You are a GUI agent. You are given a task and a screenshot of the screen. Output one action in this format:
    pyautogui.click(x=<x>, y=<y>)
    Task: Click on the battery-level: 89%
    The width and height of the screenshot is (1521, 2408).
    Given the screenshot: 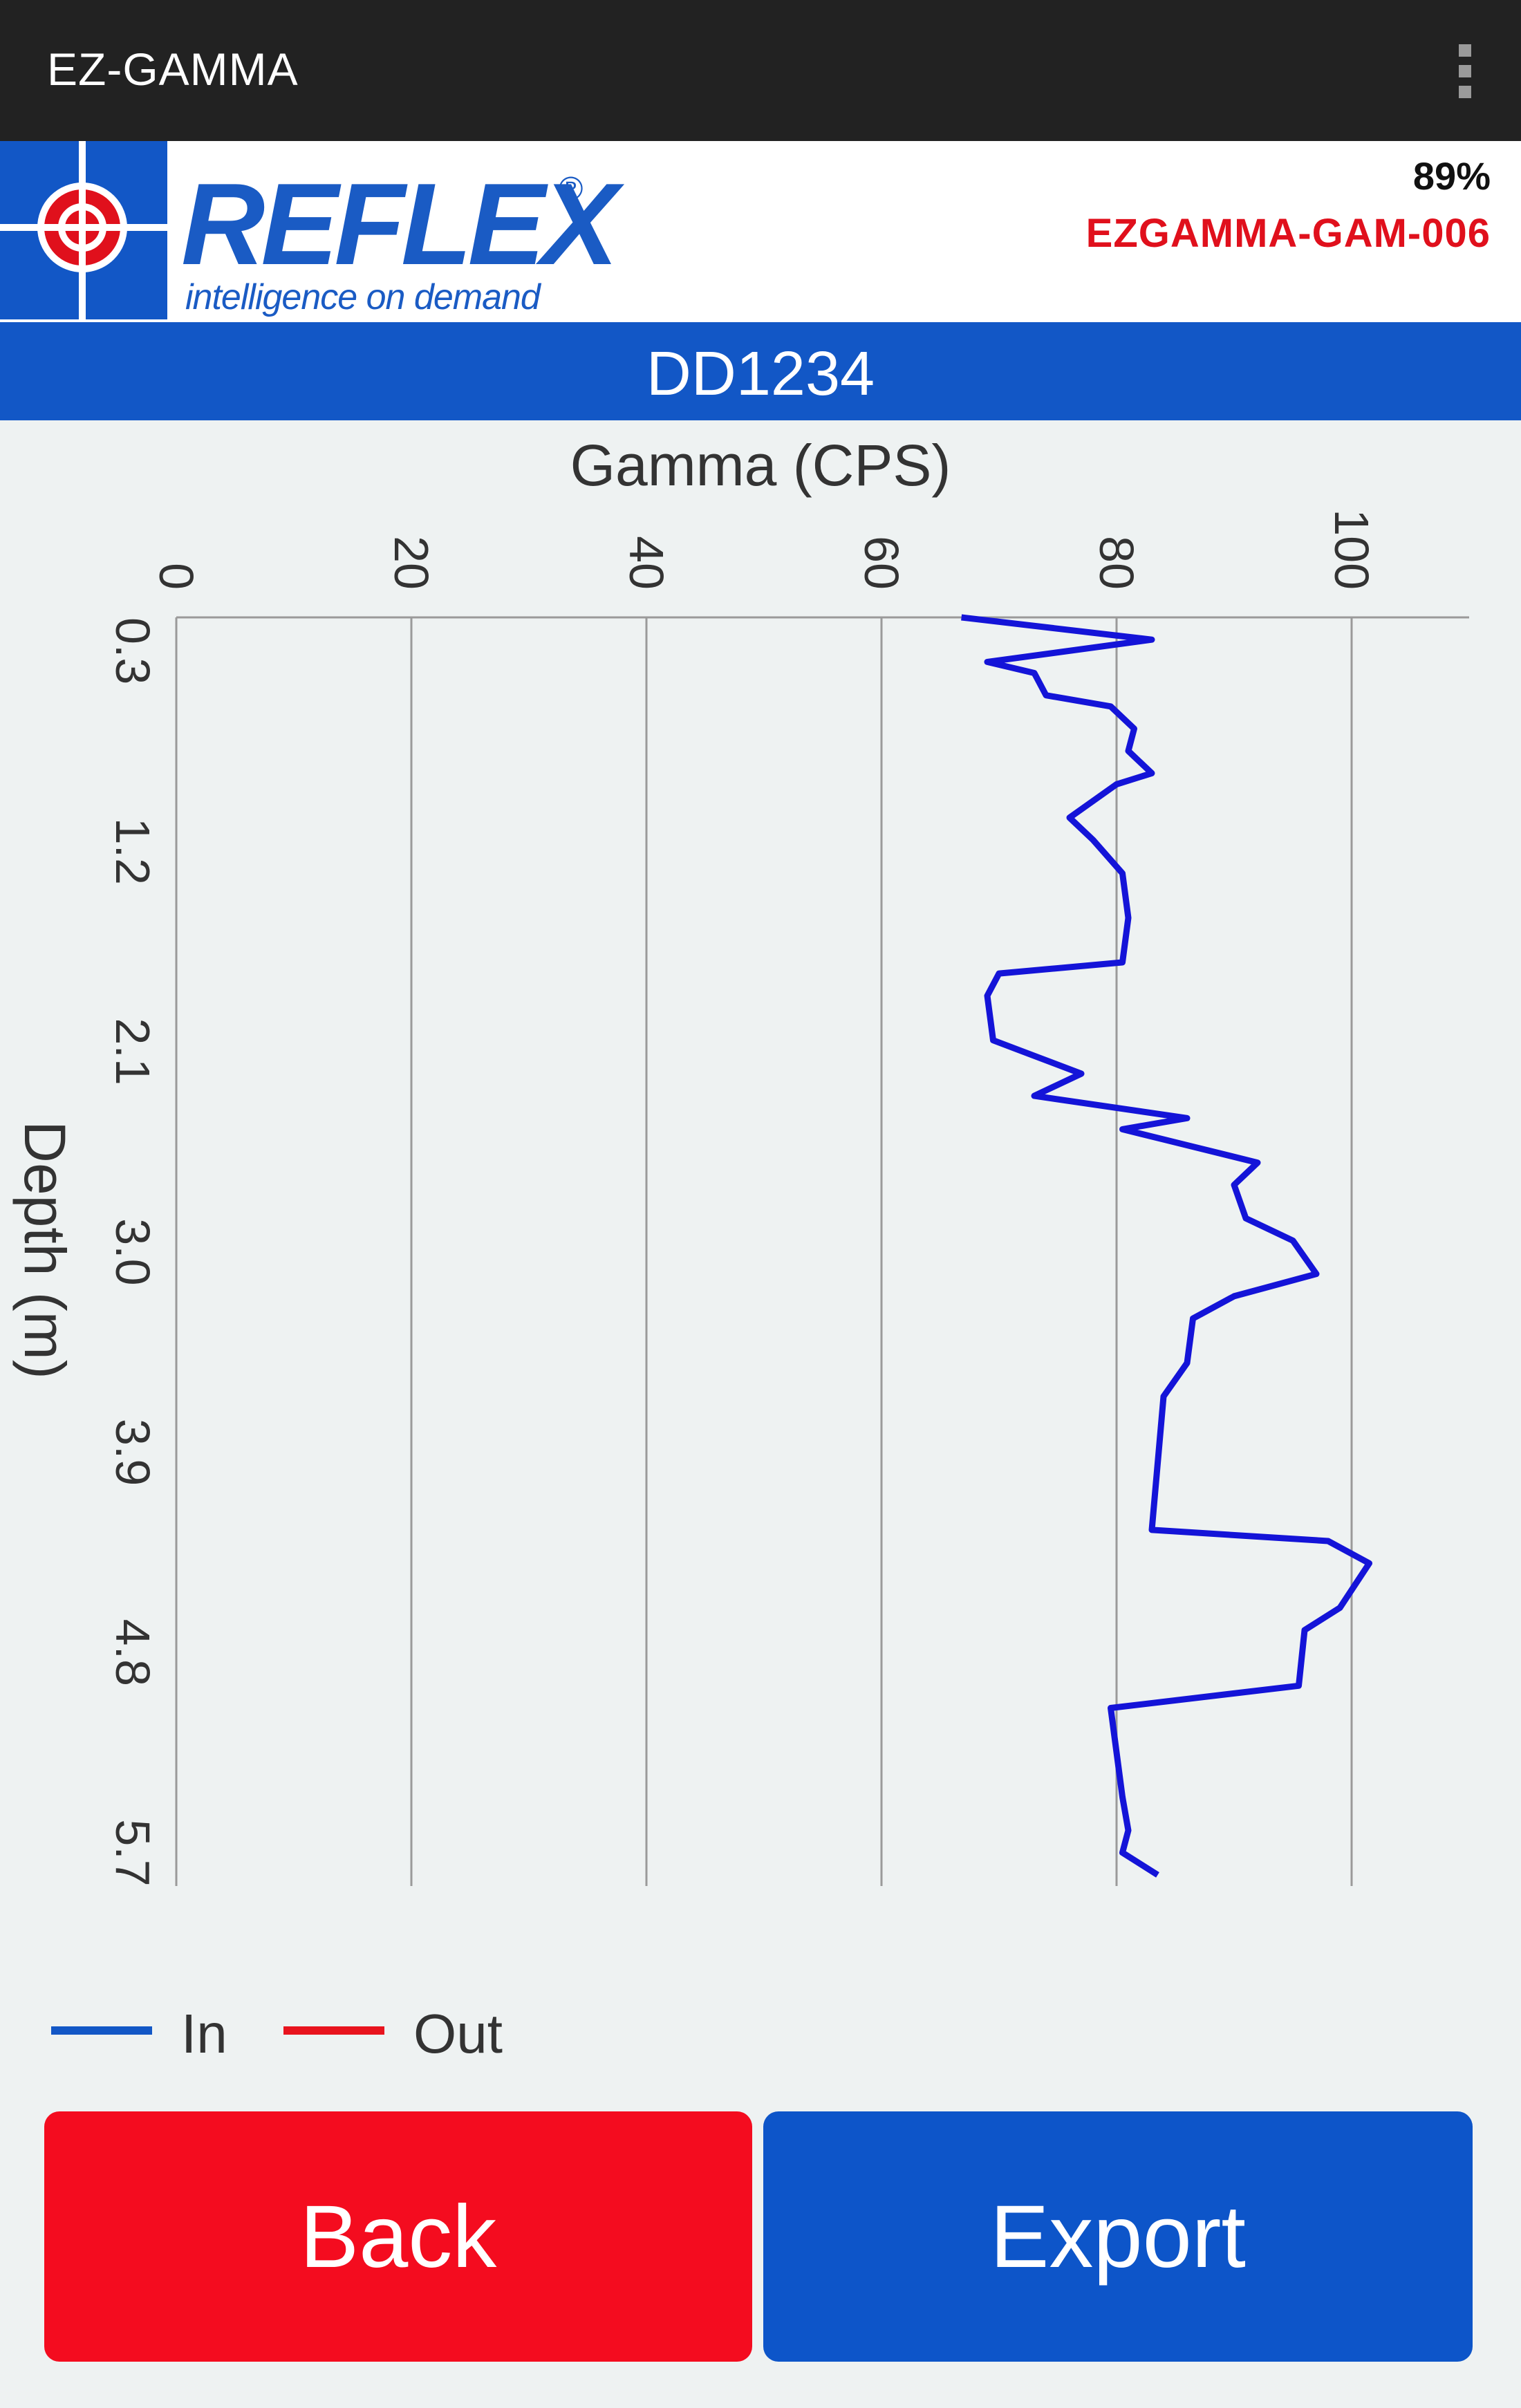 What is the action you would take?
    pyautogui.click(x=1451, y=176)
    